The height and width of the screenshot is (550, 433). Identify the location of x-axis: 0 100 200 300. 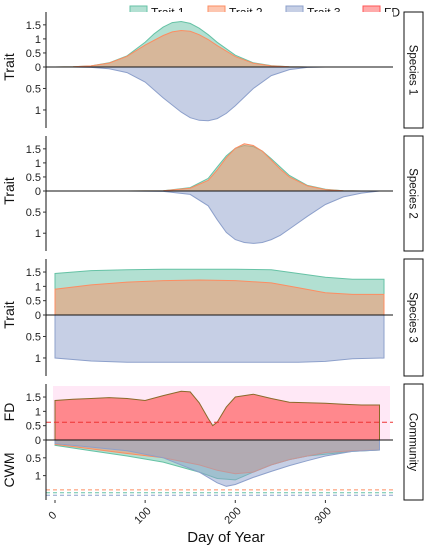
(190, 513).